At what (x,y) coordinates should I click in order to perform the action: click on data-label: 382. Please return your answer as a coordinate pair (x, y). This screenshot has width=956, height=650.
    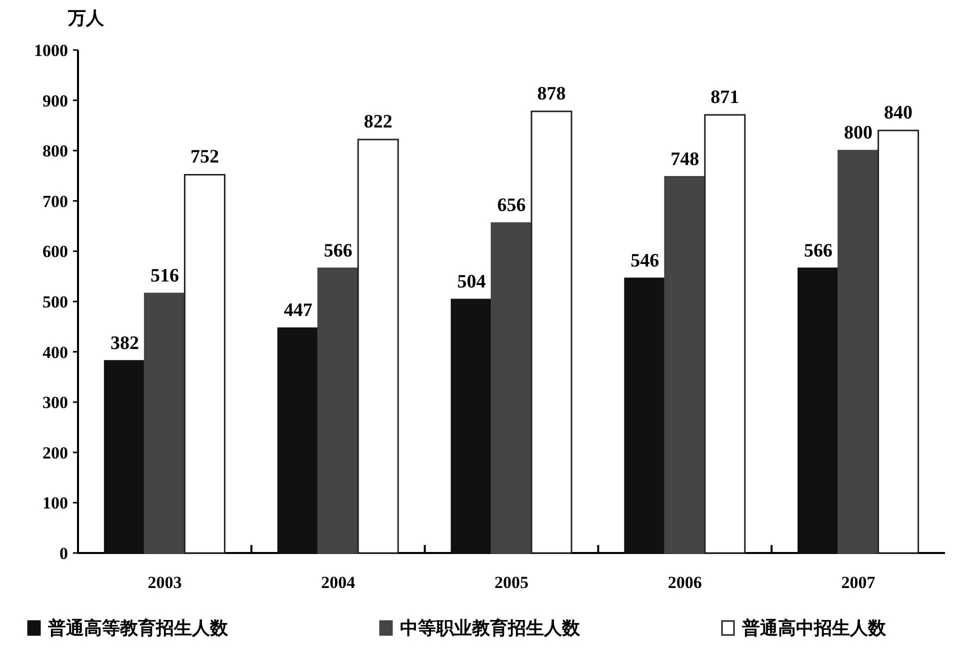
    Looking at the image, I should click on (124, 343).